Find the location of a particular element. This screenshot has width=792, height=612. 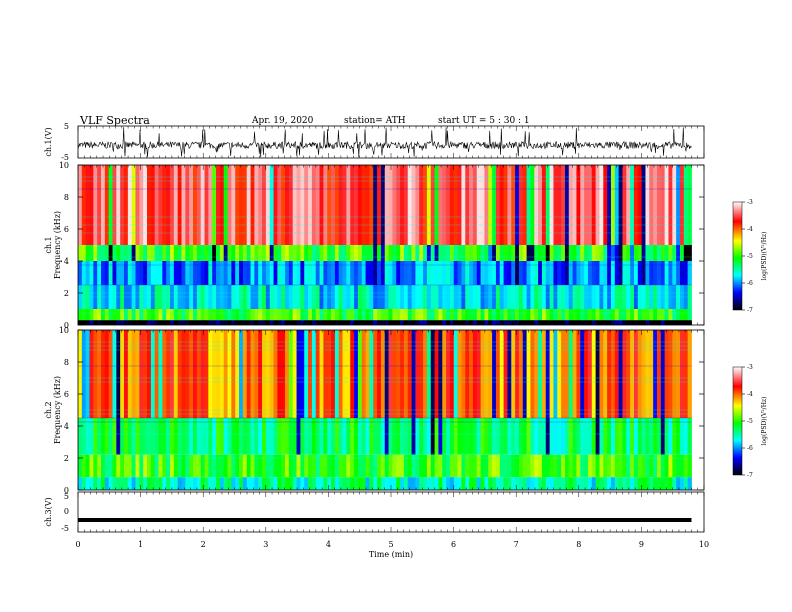

x-tick-label: 10 is located at coordinates (704, 544).